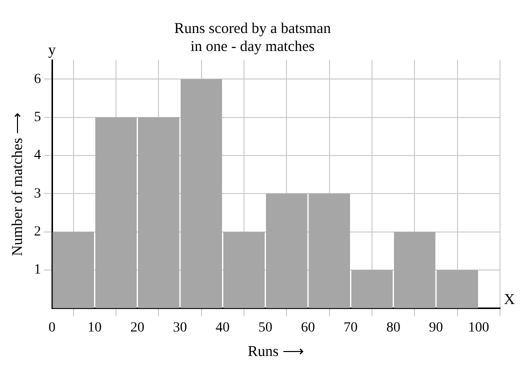 Image resolution: width=525 pixels, height=365 pixels. Describe the element at coordinates (37, 156) in the screenshot. I see `y-tick-label: 4` at that location.